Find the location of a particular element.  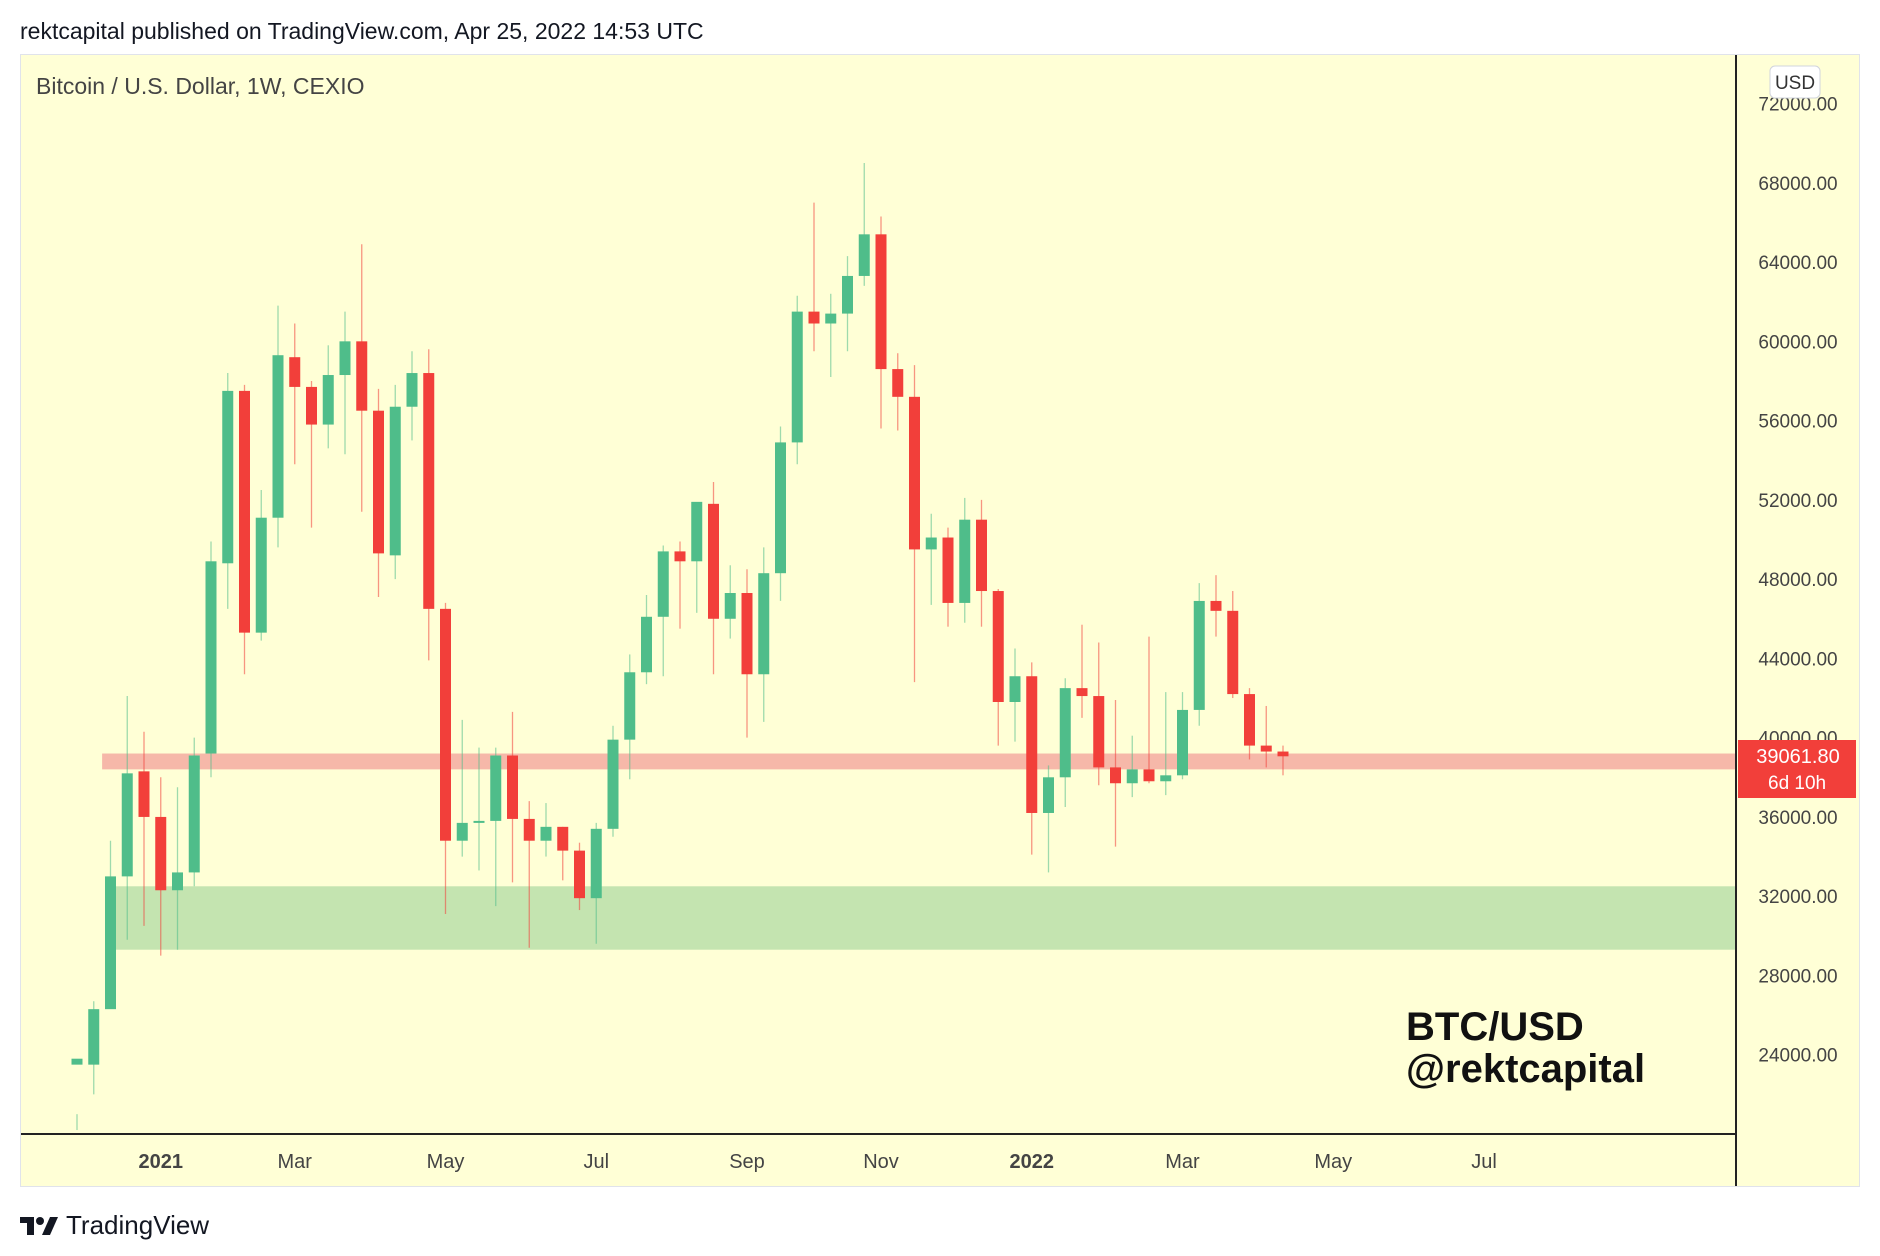

usd-button: USD is located at coordinates (1795, 82).